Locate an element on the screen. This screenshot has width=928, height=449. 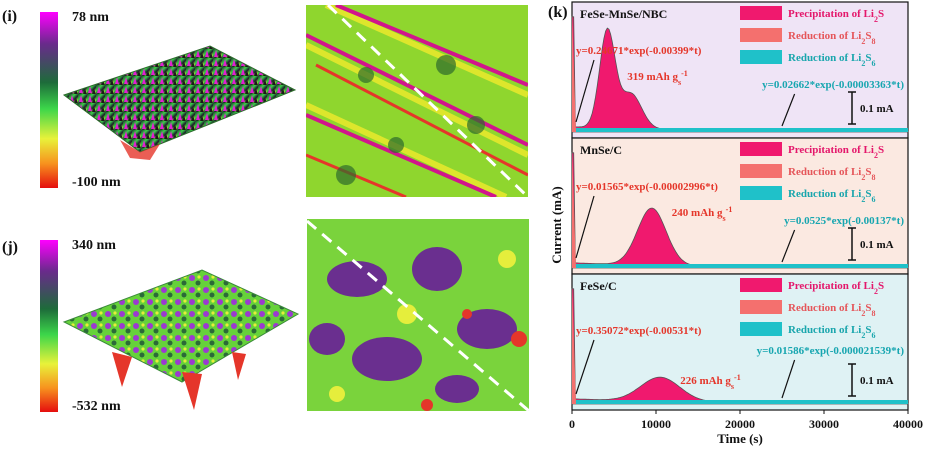
fit-equation-right: y=0.01586*exp(-0.000021539*t) is located at coordinates (831, 351).